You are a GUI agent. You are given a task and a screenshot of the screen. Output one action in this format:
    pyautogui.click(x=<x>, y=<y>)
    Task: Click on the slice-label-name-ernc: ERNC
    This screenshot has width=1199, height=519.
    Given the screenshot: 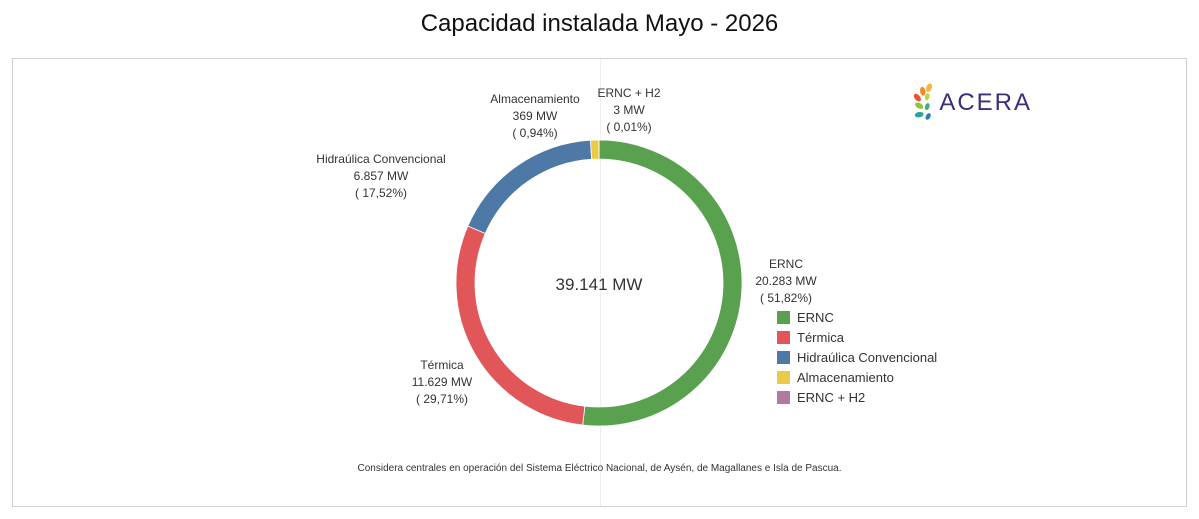 What is the action you would take?
    pyautogui.click(x=786, y=264)
    